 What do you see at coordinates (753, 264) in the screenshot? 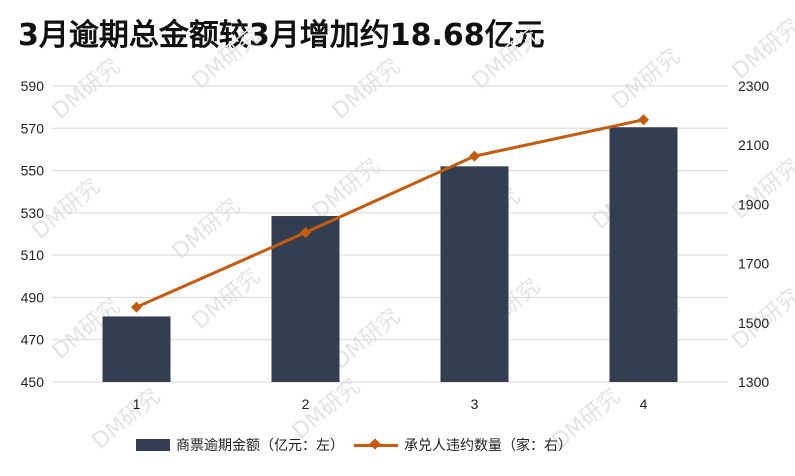
I see `right-tick-label: 1700` at bounding box center [753, 264].